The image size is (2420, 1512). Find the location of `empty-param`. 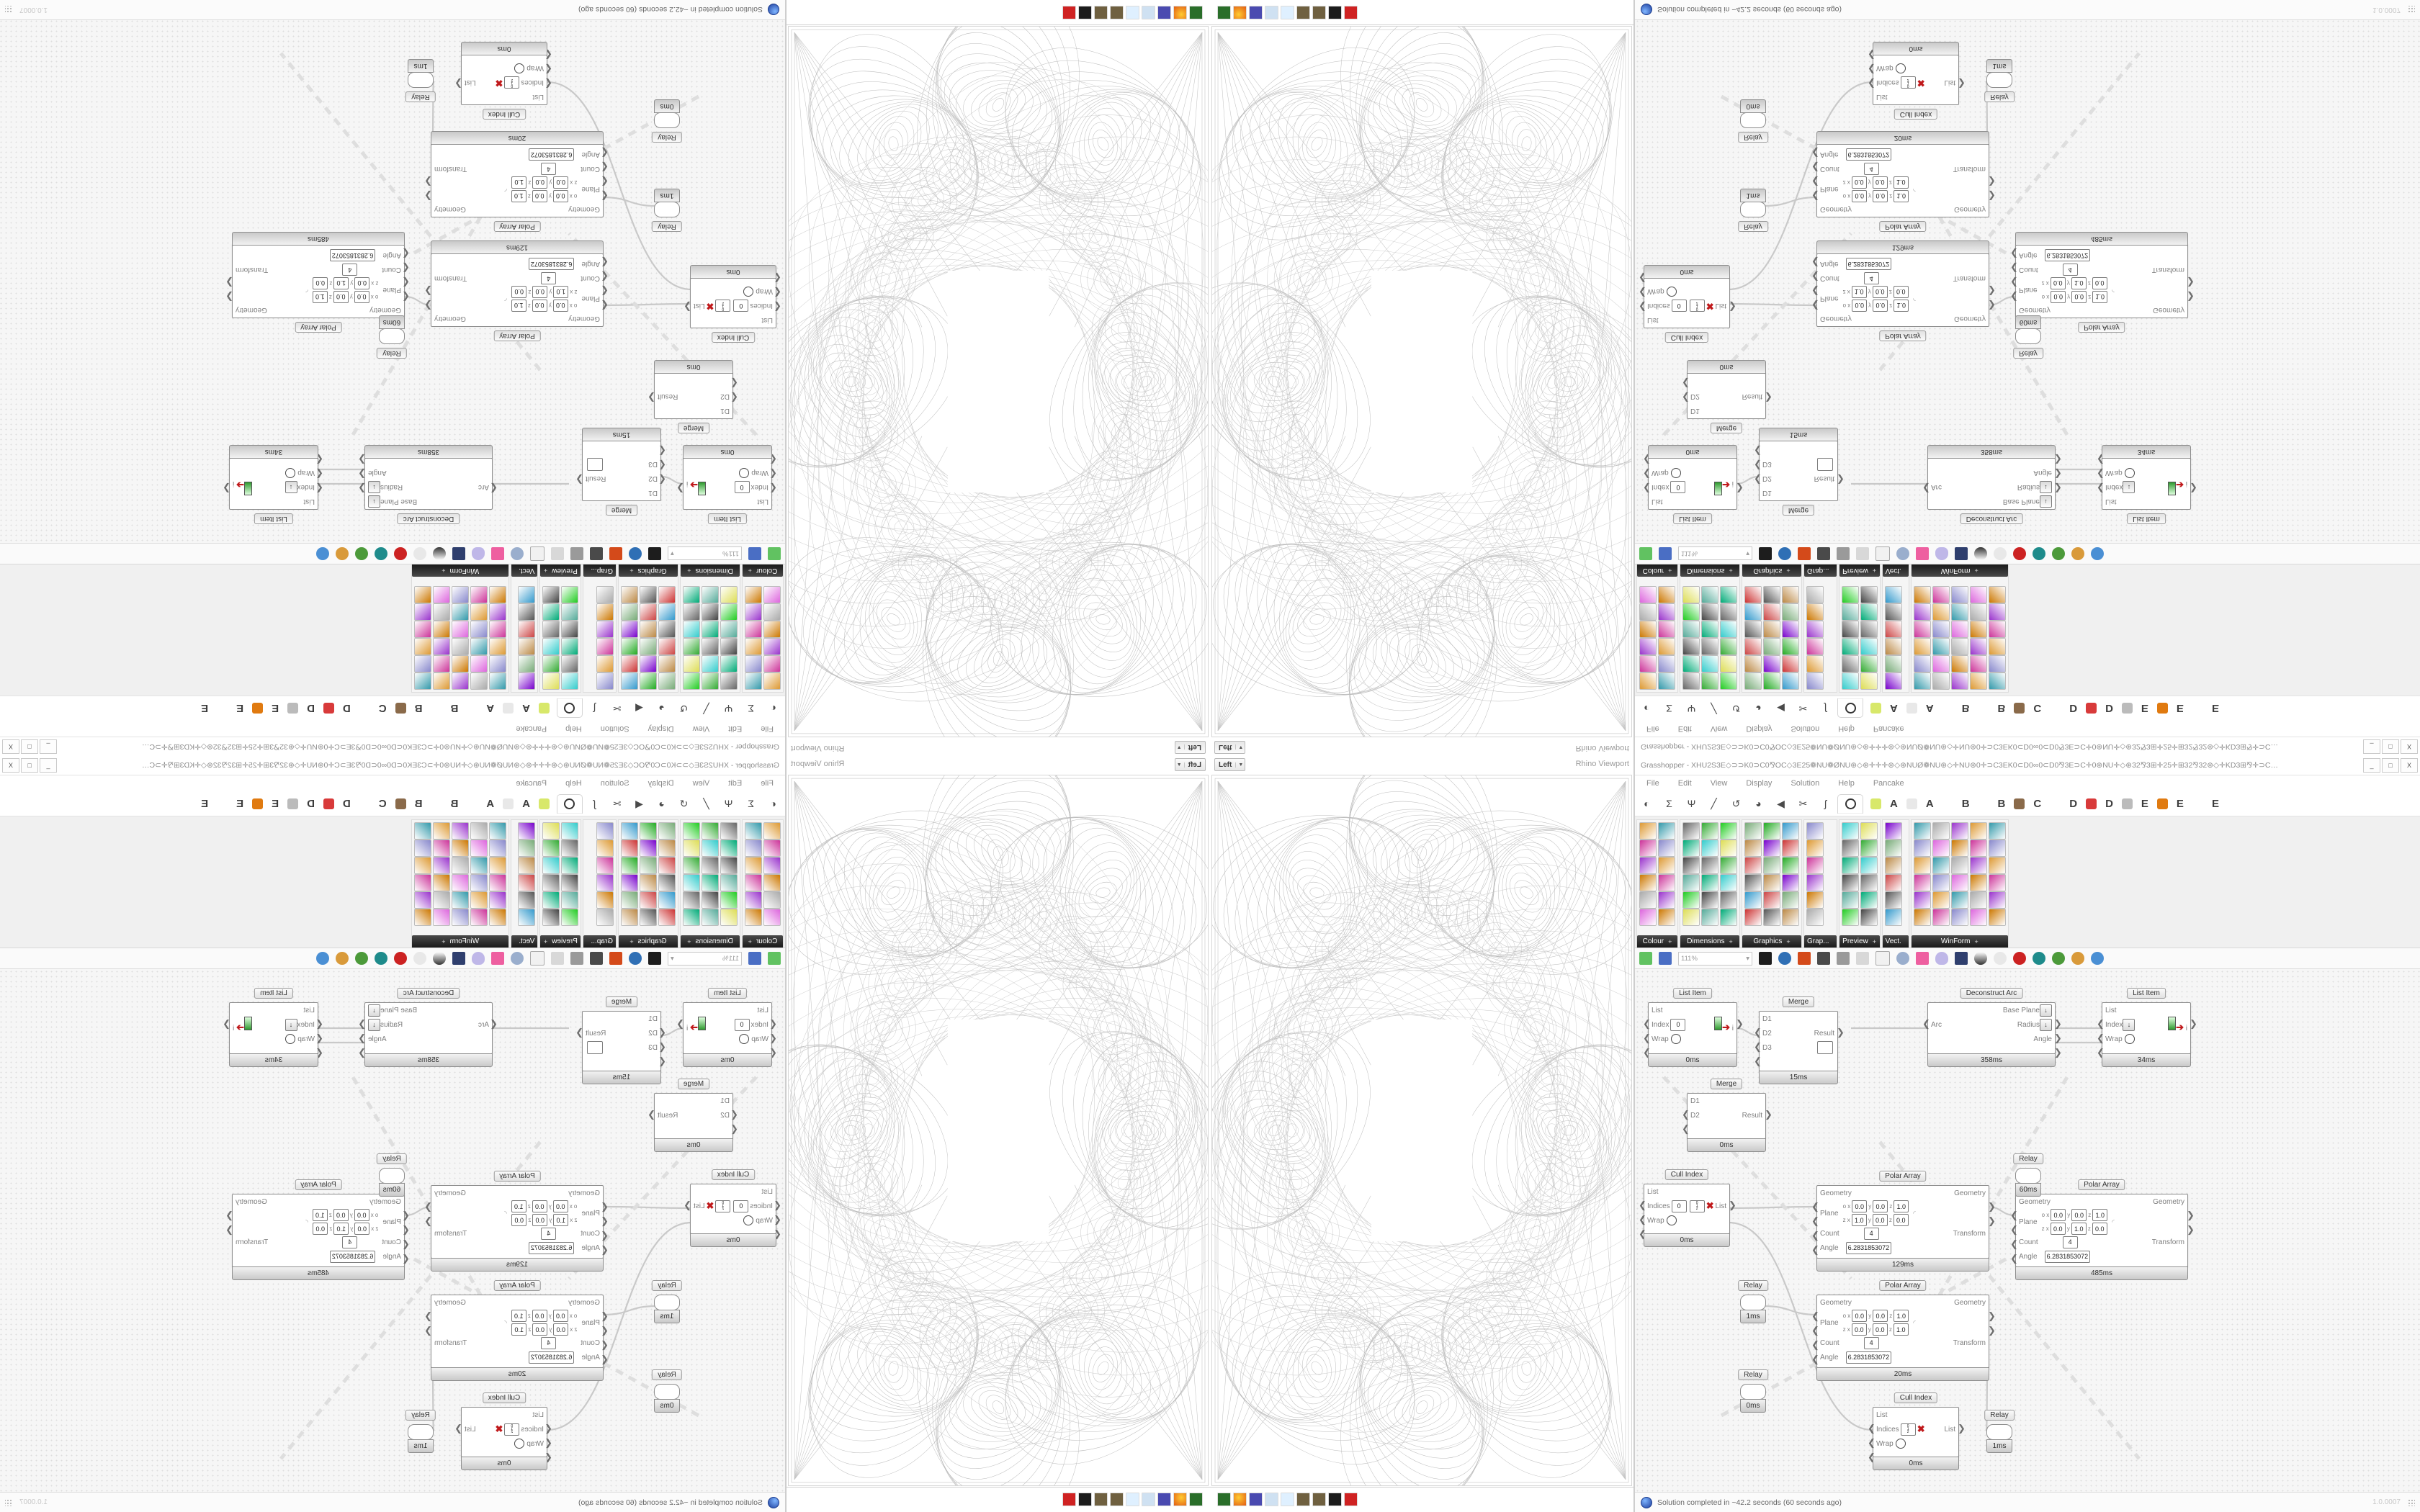

empty-param is located at coordinates (1825, 464).